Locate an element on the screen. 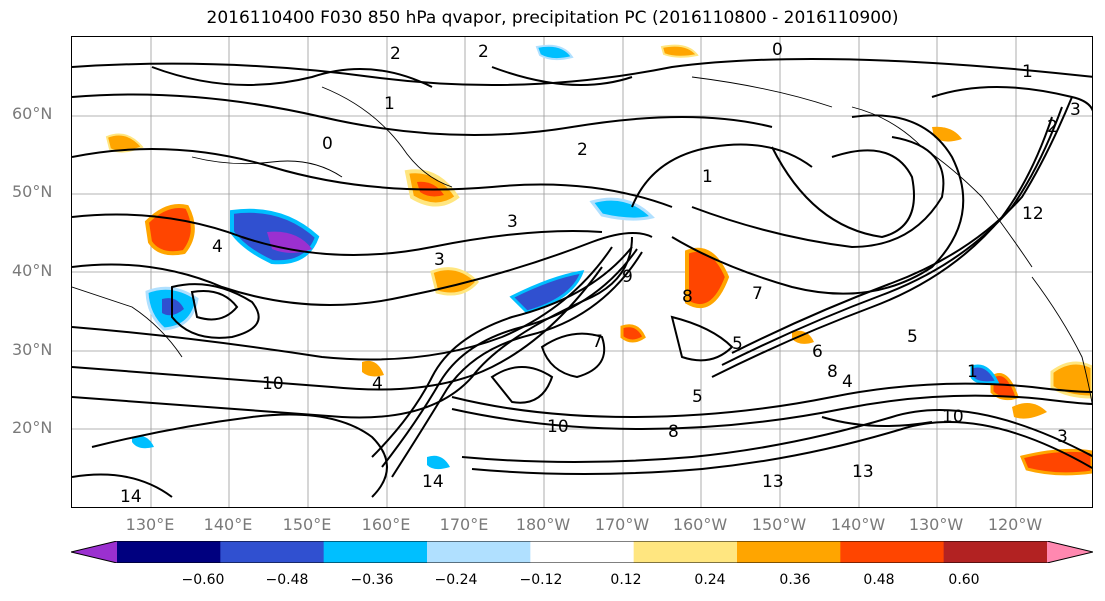 The height and width of the screenshot is (601, 1105). lon-label-160w: 160°W is located at coordinates (700, 524).